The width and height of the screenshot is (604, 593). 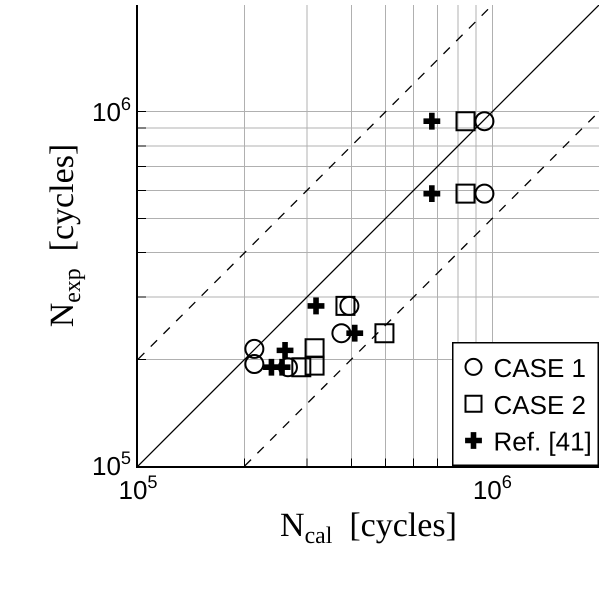 What do you see at coordinates (540, 405) in the screenshot?
I see `legend-label: CASE 2` at bounding box center [540, 405].